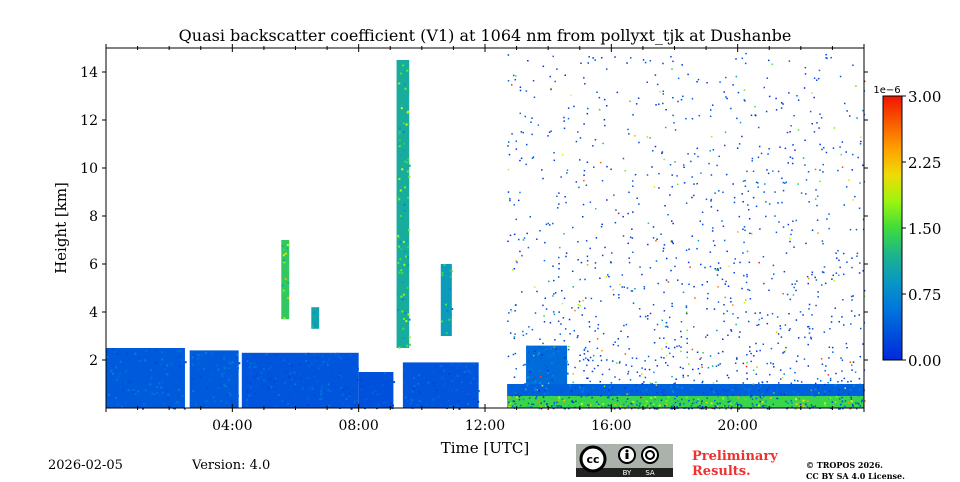  I want to click on y-tick-label: 12, so click(89, 121).